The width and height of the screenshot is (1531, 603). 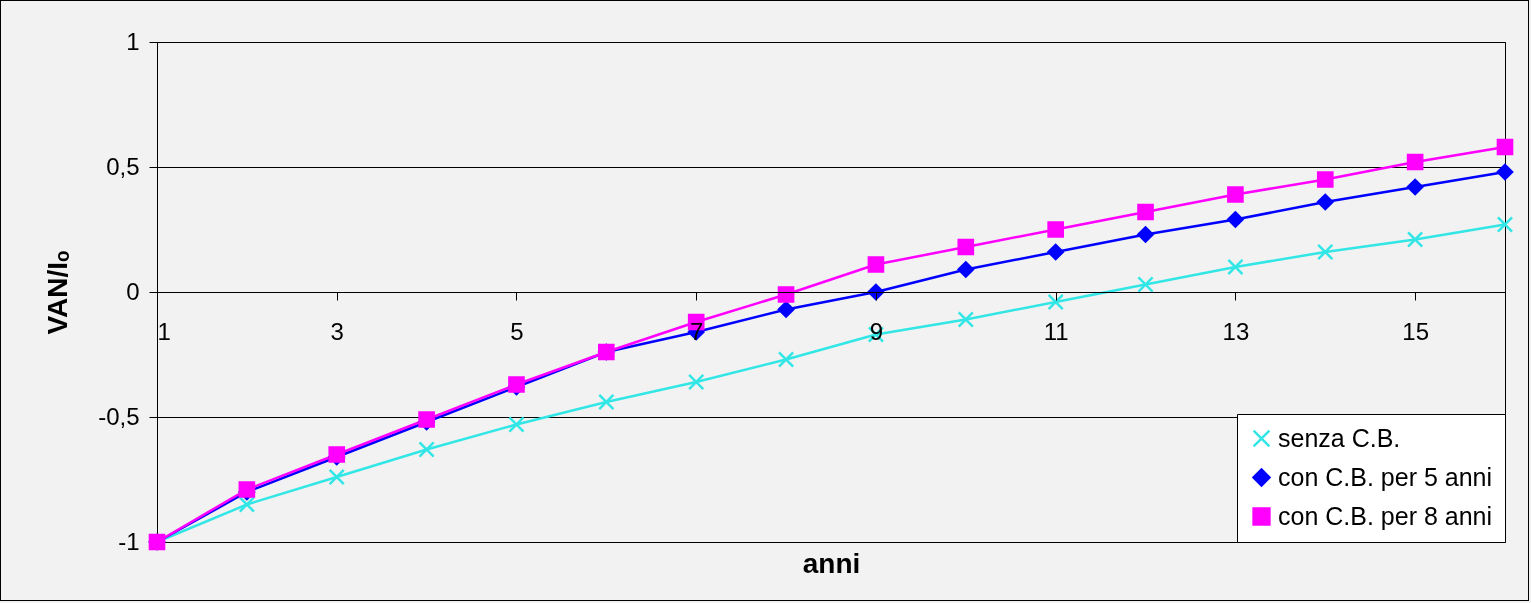 I want to click on x-tick-label: 1, so click(x=164, y=331).